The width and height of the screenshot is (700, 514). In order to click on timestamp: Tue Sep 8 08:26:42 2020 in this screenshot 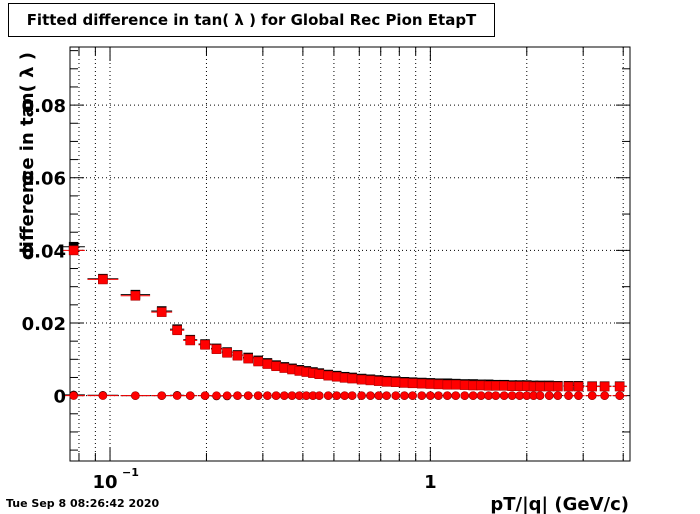, I will do `click(83, 503)`.